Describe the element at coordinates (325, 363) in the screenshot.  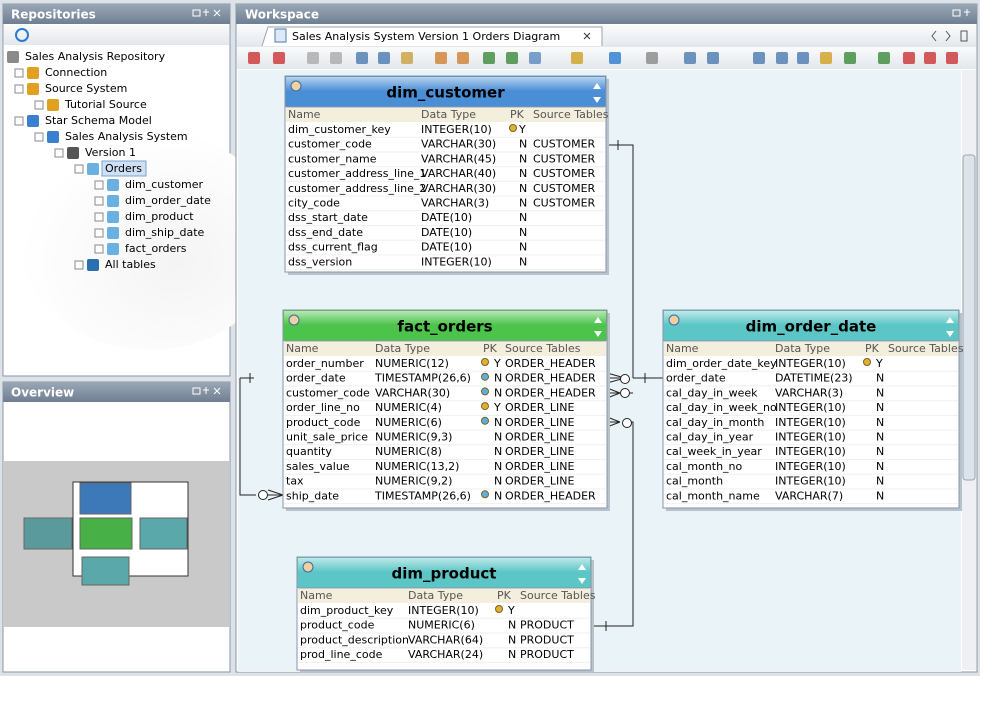
I see `column-name: order_number` at that location.